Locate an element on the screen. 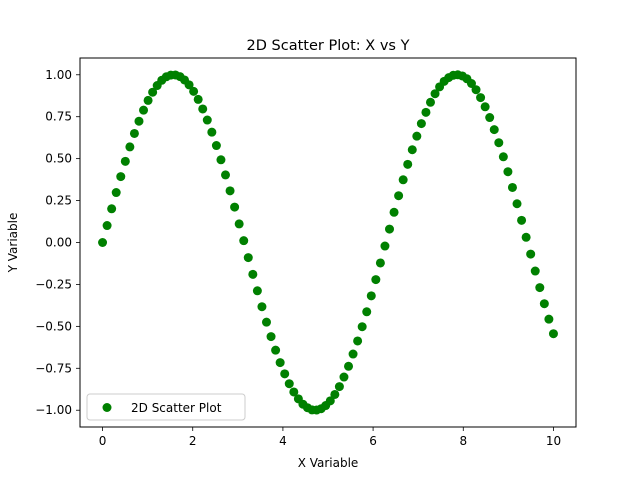 The width and height of the screenshot is (640, 480). legend-label: 2D Scatter Plot is located at coordinates (176, 408).